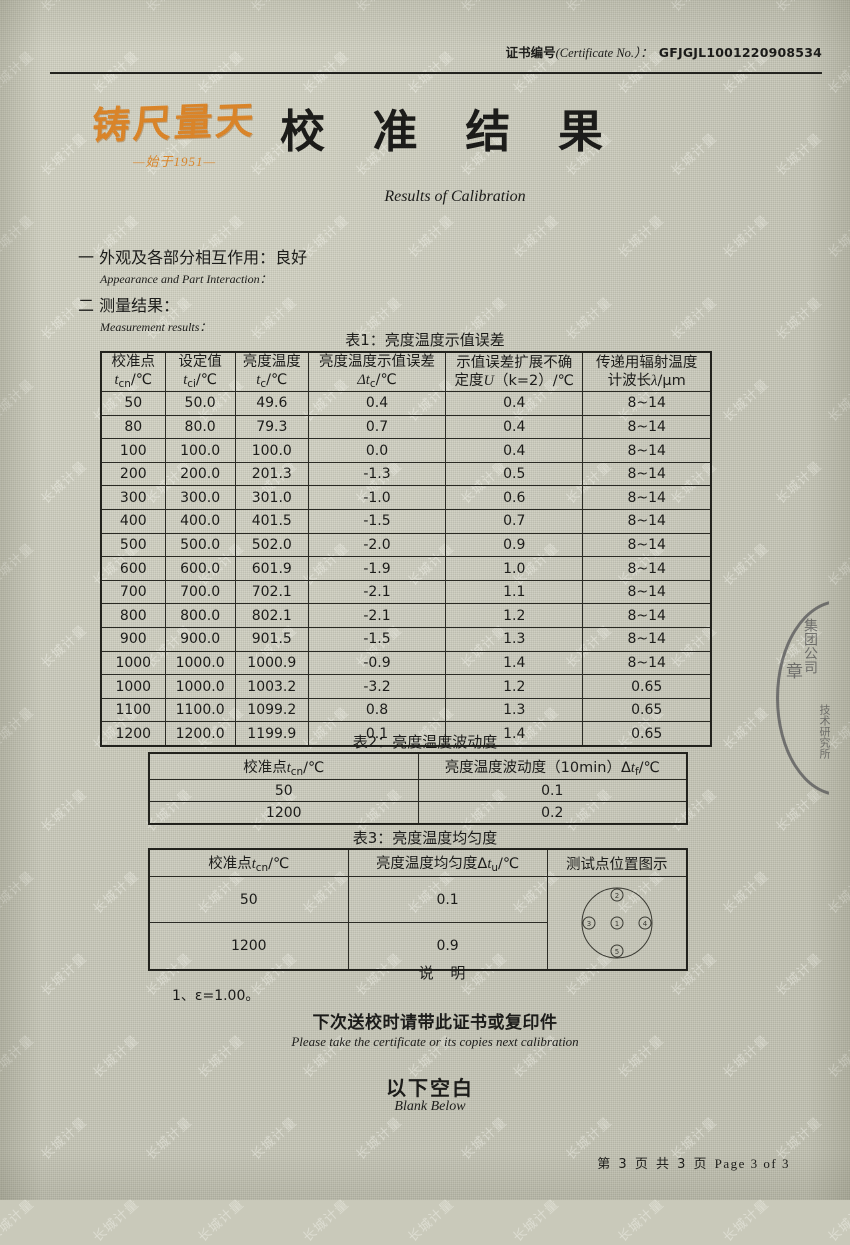  What do you see at coordinates (810, 646) in the screenshot?
I see `seal-text-org: 集团公司` at bounding box center [810, 646].